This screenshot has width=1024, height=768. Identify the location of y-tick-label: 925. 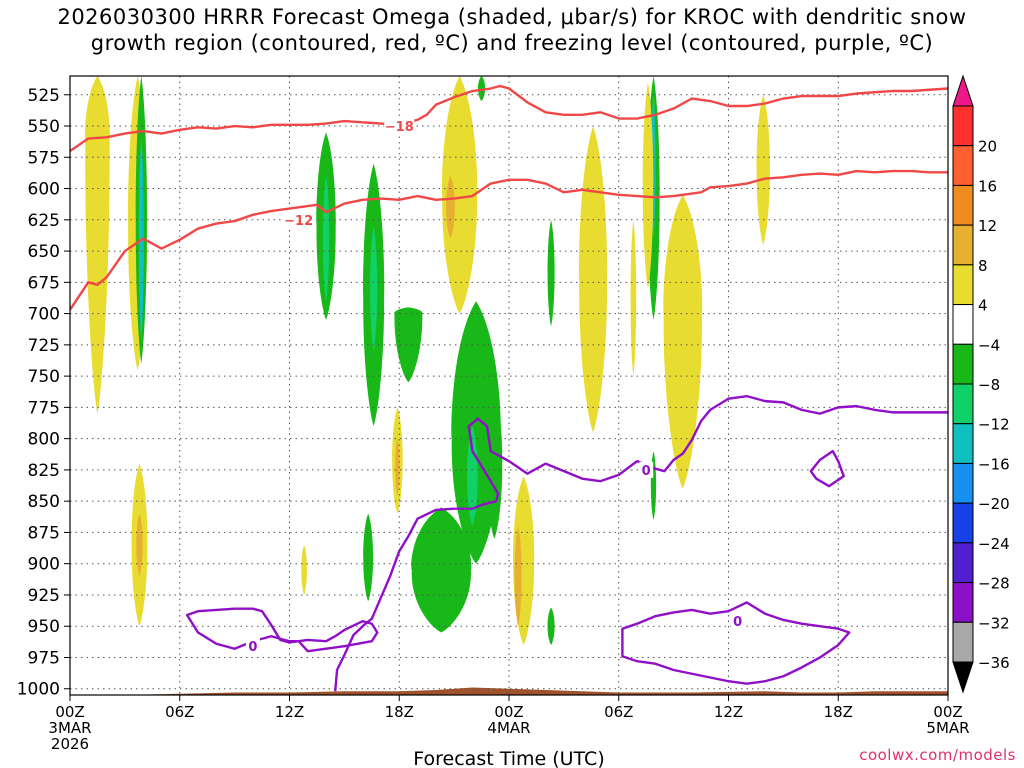
(44, 596).